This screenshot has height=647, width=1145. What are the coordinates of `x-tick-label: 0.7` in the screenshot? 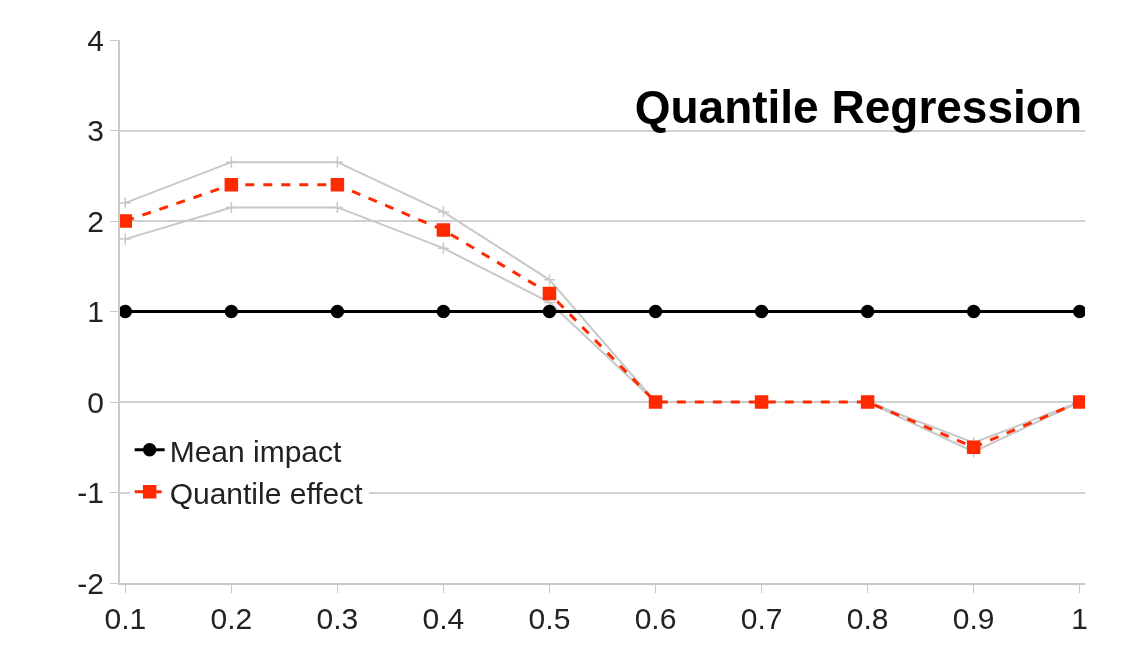 It's located at (761, 618).